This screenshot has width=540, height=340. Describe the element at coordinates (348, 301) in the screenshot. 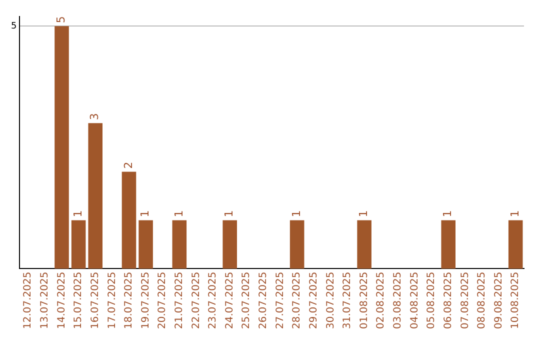

I see `x-tick-label: 31.07.2025` at that location.